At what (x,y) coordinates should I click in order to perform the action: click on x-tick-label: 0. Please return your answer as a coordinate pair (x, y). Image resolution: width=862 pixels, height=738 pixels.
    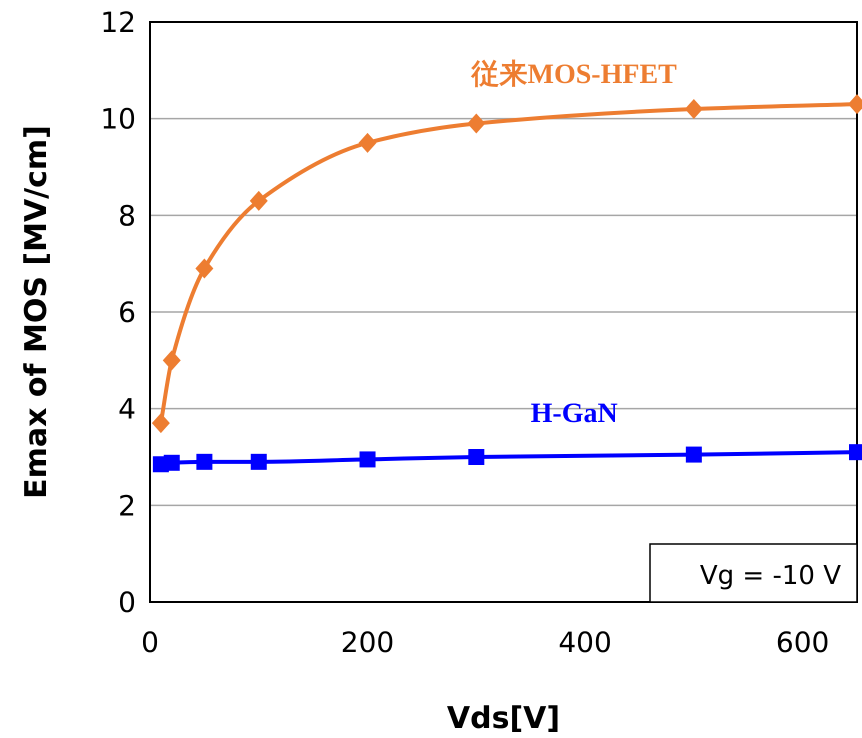
    Looking at the image, I should click on (150, 642).